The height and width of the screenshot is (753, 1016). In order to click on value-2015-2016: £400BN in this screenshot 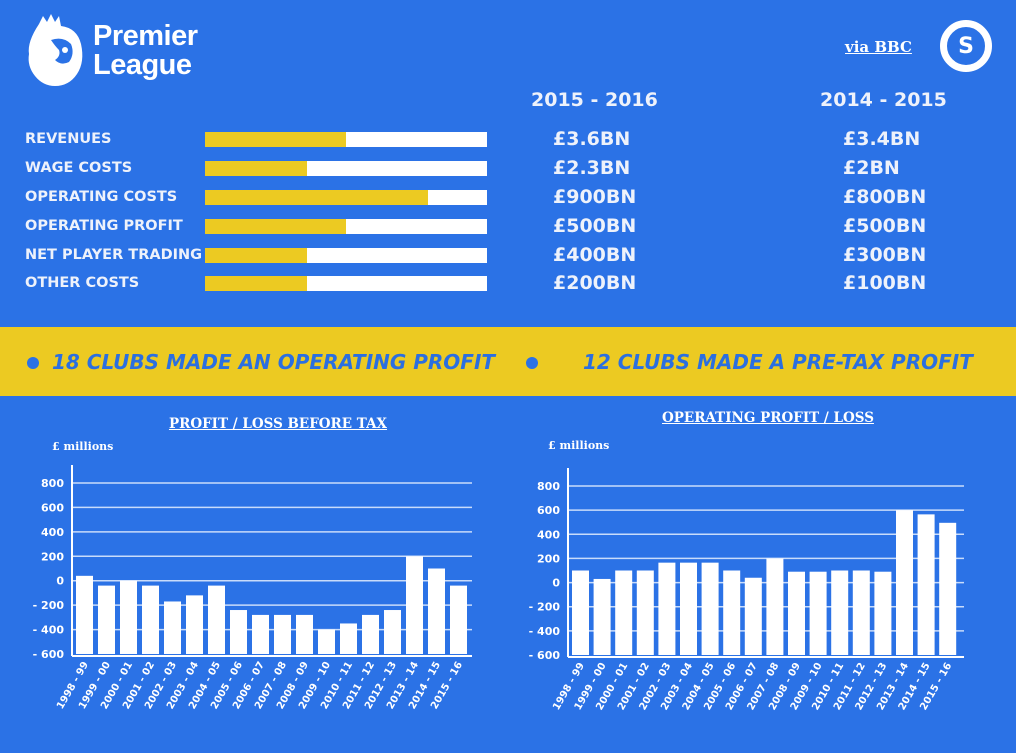, I will do `click(595, 255)`.